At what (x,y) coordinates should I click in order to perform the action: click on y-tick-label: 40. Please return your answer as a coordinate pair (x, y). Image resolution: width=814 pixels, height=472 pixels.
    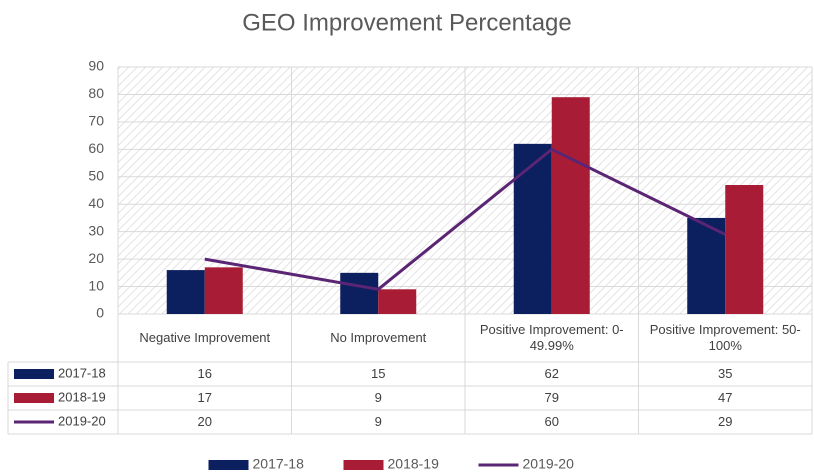
    Looking at the image, I should click on (96, 203).